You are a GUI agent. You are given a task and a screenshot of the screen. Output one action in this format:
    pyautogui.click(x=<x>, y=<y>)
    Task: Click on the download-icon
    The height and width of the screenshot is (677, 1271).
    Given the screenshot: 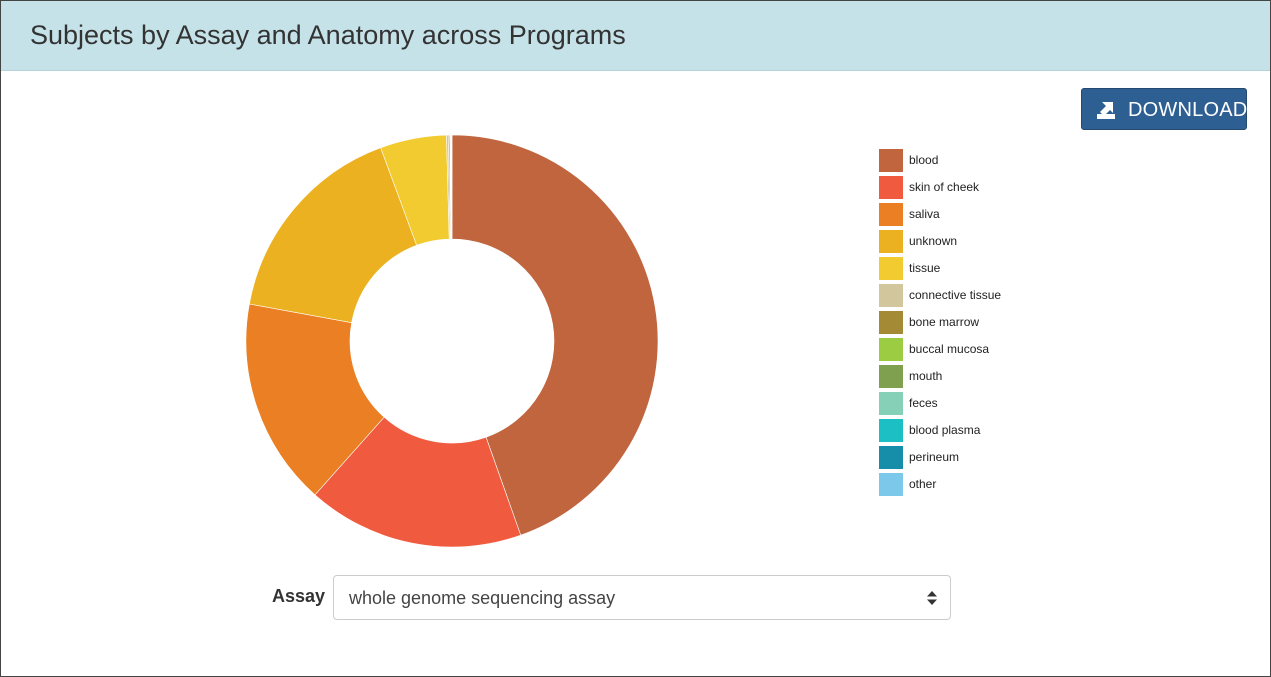 What is the action you would take?
    pyautogui.click(x=1106, y=110)
    